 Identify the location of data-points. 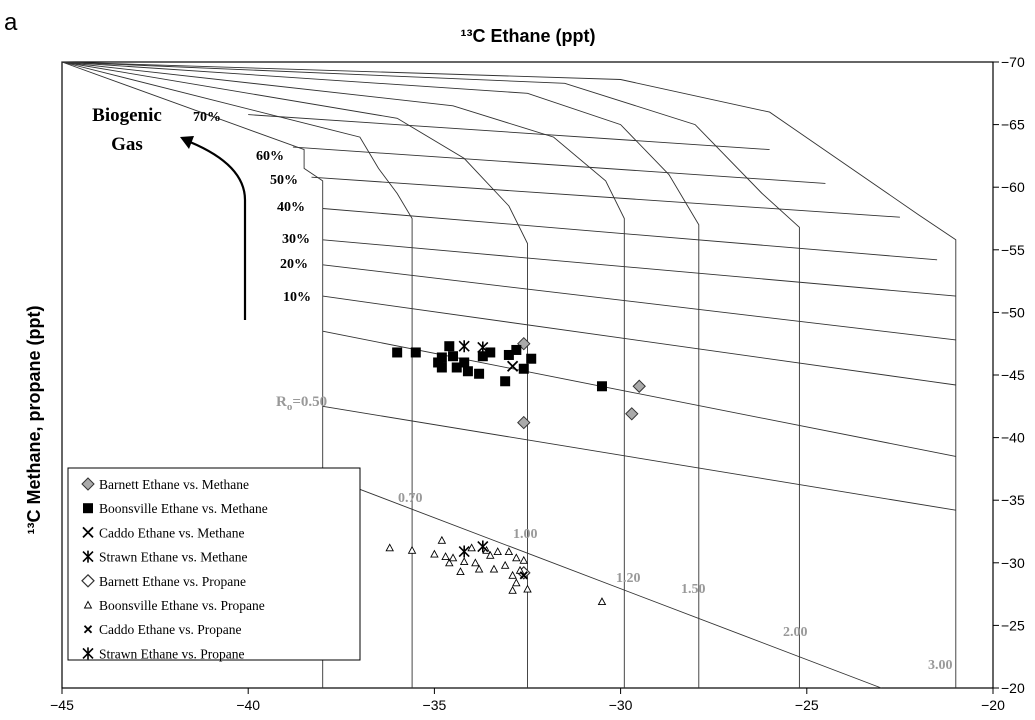
(515, 471).